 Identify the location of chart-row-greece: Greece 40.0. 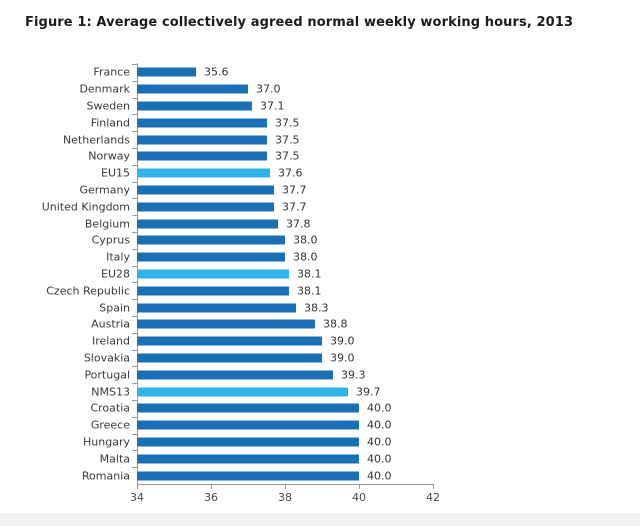
(320, 425).